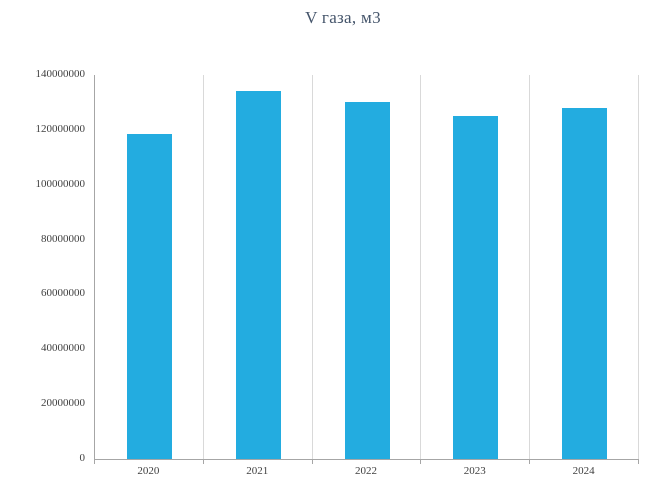 The height and width of the screenshot is (487, 648). Describe the element at coordinates (474, 471) in the screenshot. I see `x-axis-label-2023: 2023` at that location.